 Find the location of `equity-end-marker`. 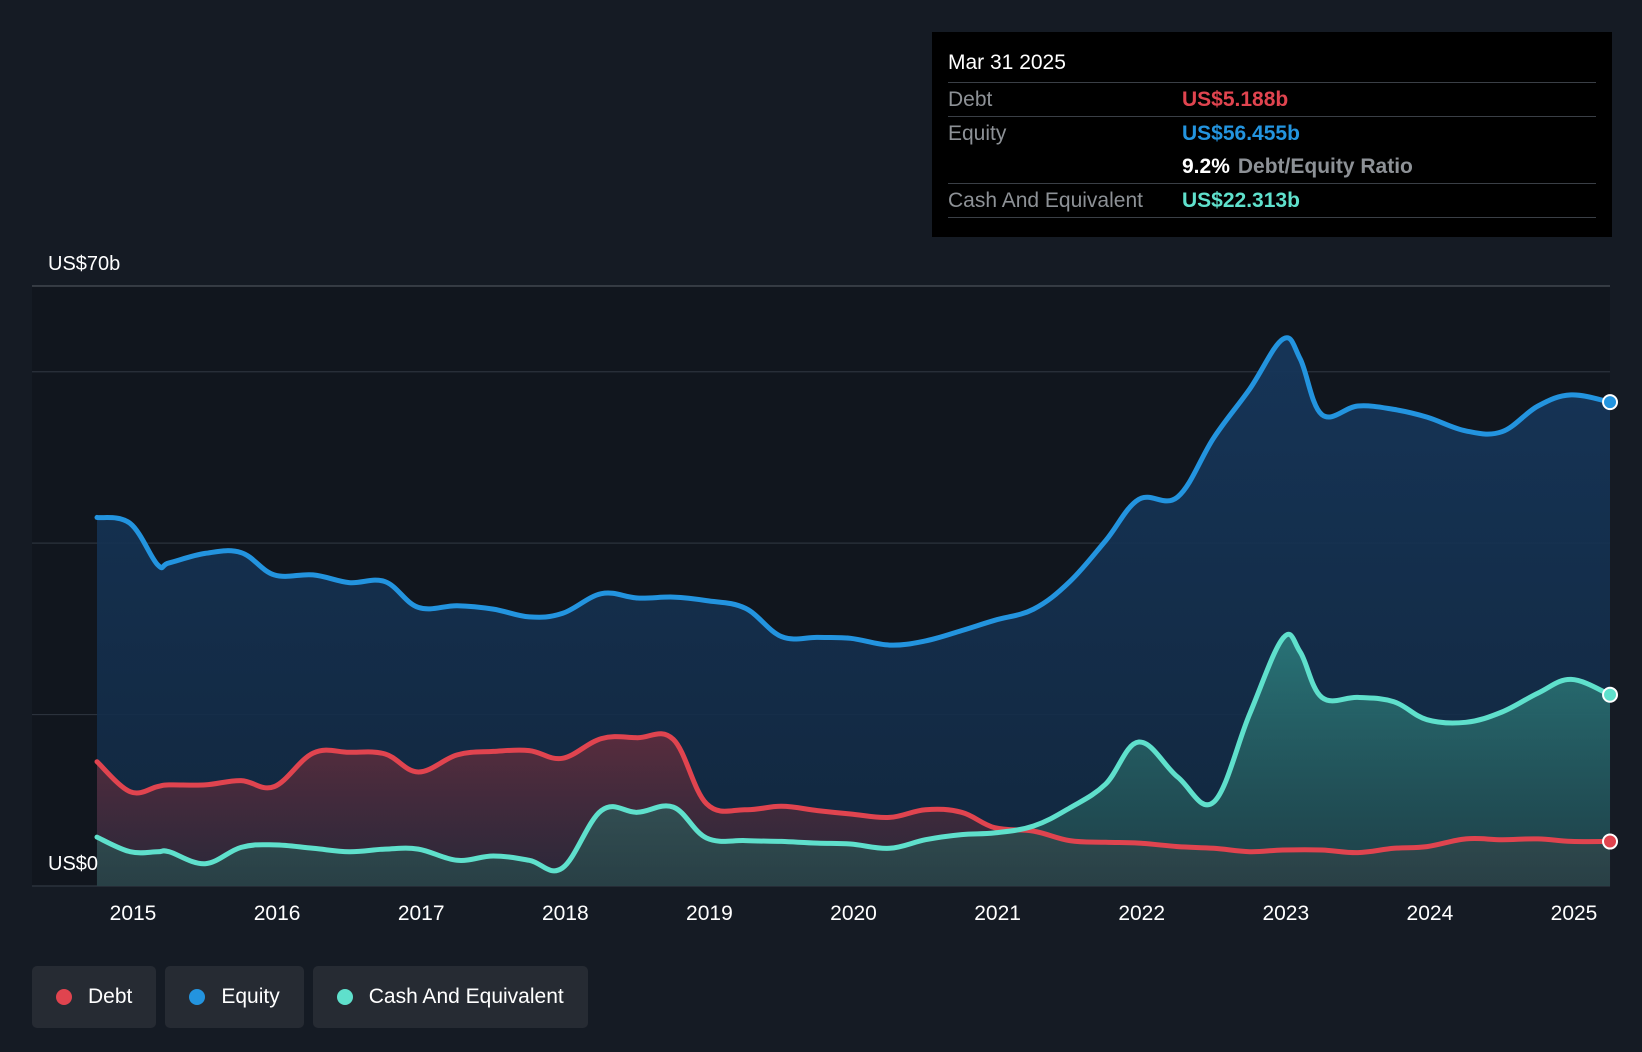

equity-end-marker is located at coordinates (1610, 402).